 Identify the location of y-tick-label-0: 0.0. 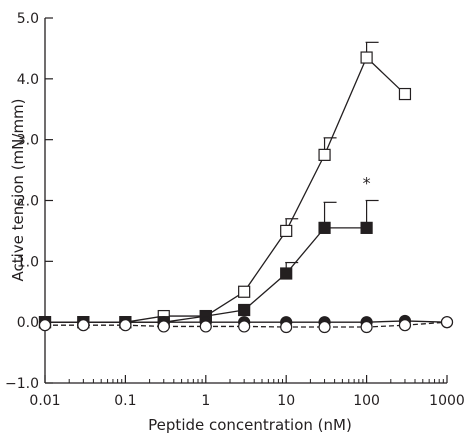
(28, 323).